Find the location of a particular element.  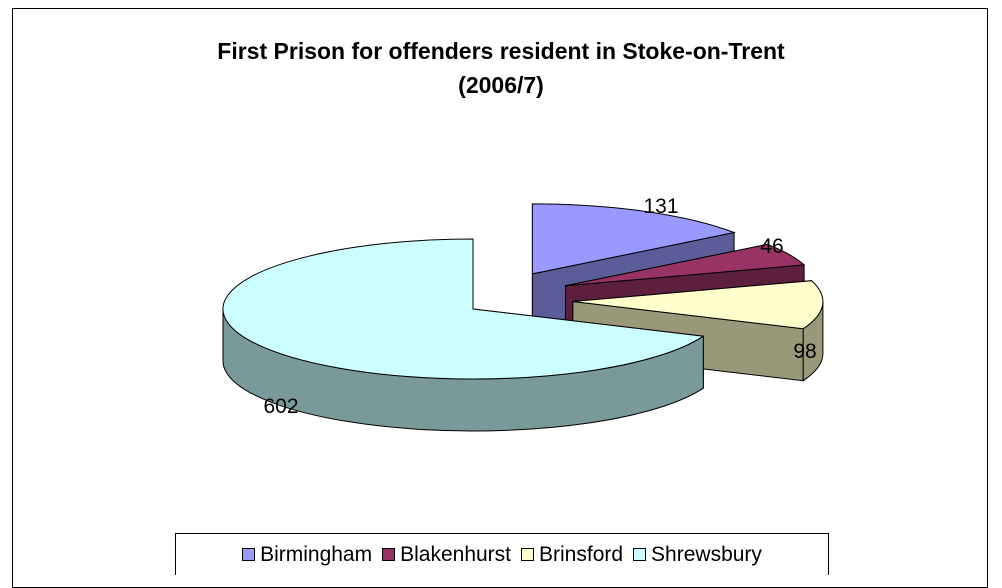

data-label-shrewsbury: 602 is located at coordinates (280, 406).